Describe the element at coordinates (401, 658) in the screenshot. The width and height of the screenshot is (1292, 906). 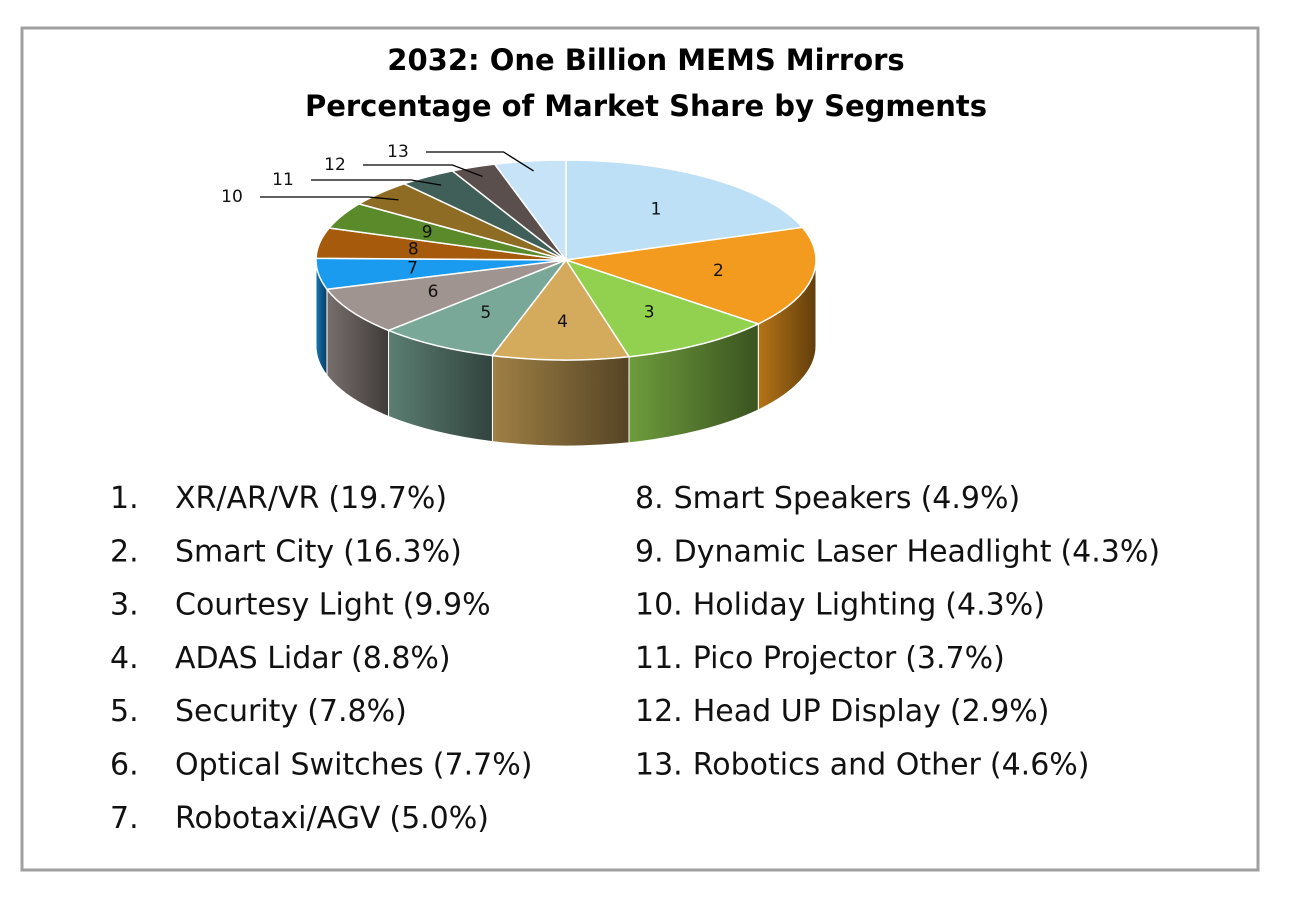
I see `legend-value: (8.8%)` at that location.